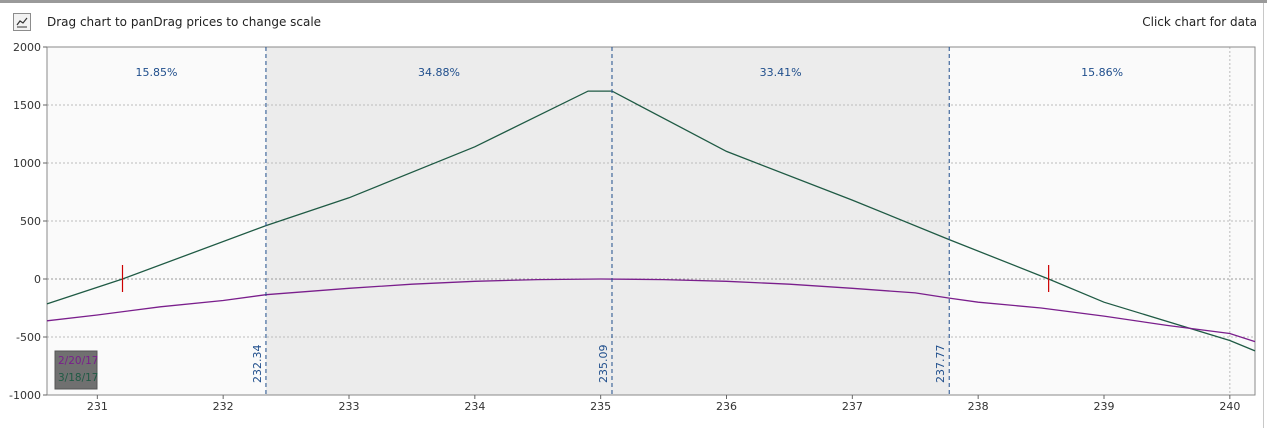  Describe the element at coordinates (97, 406) in the screenshot. I see `x-tick-label: 231` at that location.